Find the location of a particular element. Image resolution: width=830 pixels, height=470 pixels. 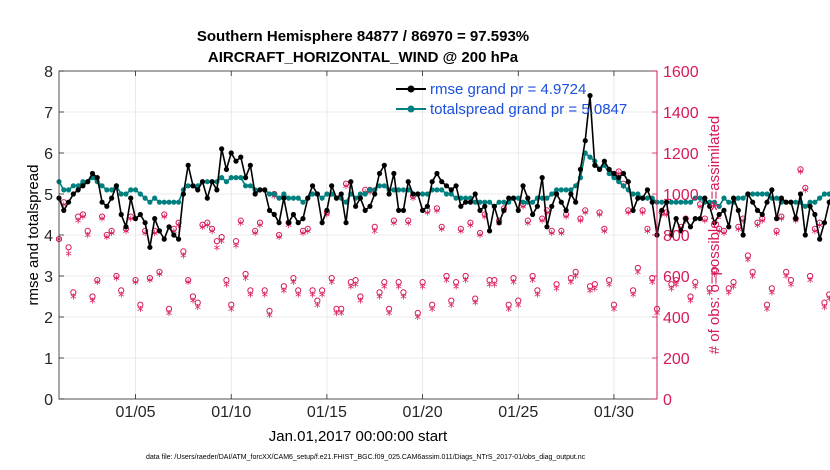

y-axis-label-left: rmse and totalspread is located at coordinates (33, 235).